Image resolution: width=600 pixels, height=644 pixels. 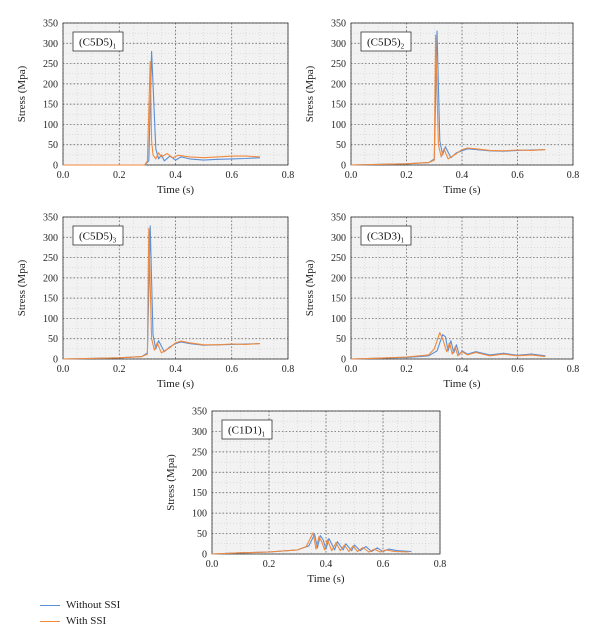 I want to click on panel-label: (C5D5)3, so click(x=98, y=238).